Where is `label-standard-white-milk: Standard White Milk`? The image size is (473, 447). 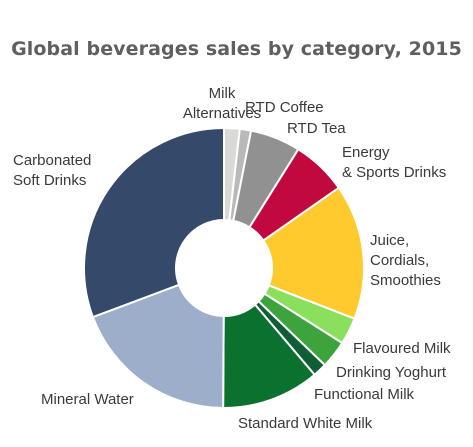 label-standard-white-milk: Standard White Milk is located at coordinates (305, 423).